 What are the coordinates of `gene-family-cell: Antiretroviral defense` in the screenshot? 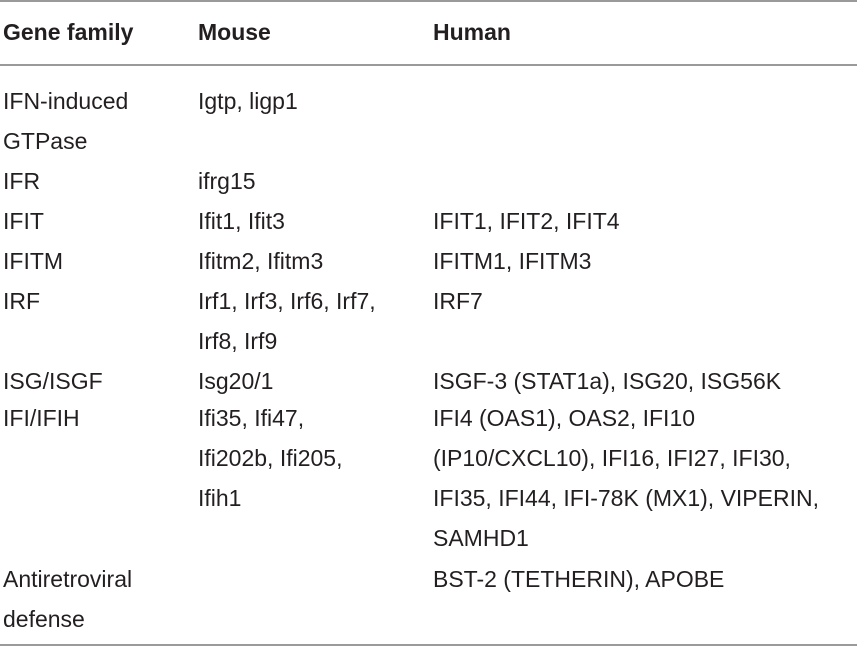 It's located at (68, 599).